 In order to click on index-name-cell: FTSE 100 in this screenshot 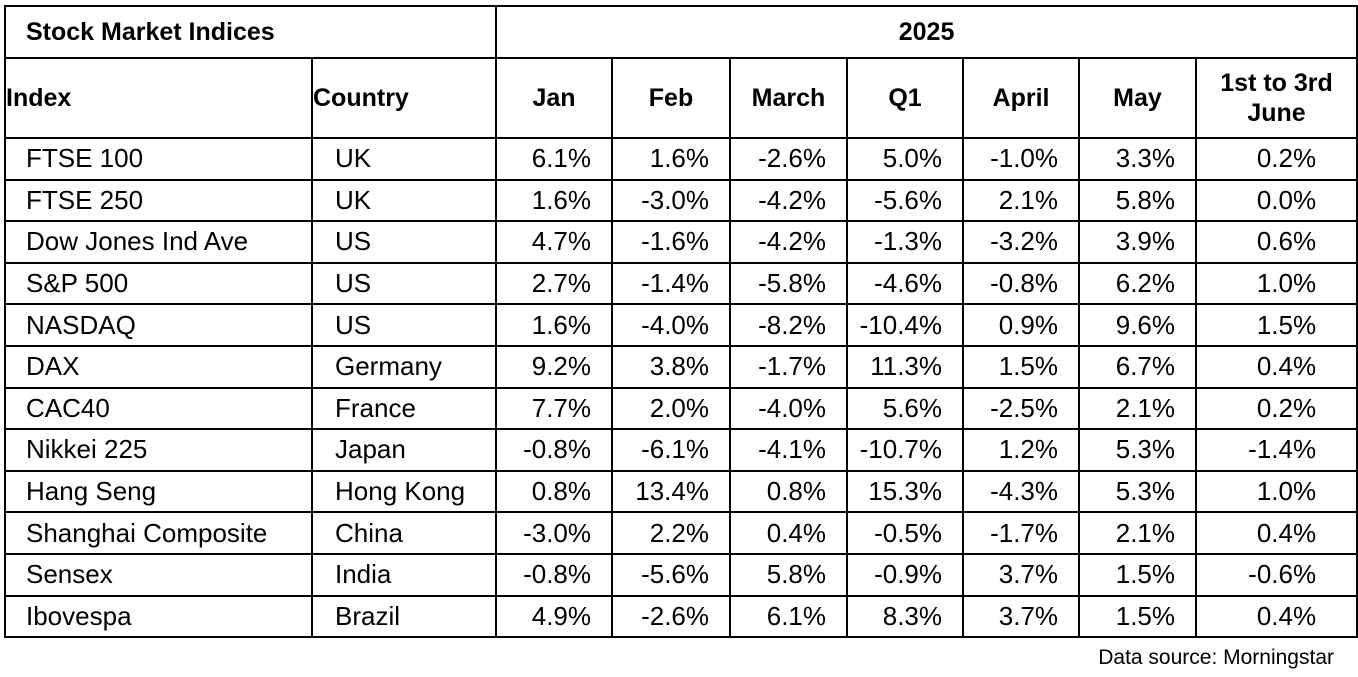, I will do `click(158, 159)`.